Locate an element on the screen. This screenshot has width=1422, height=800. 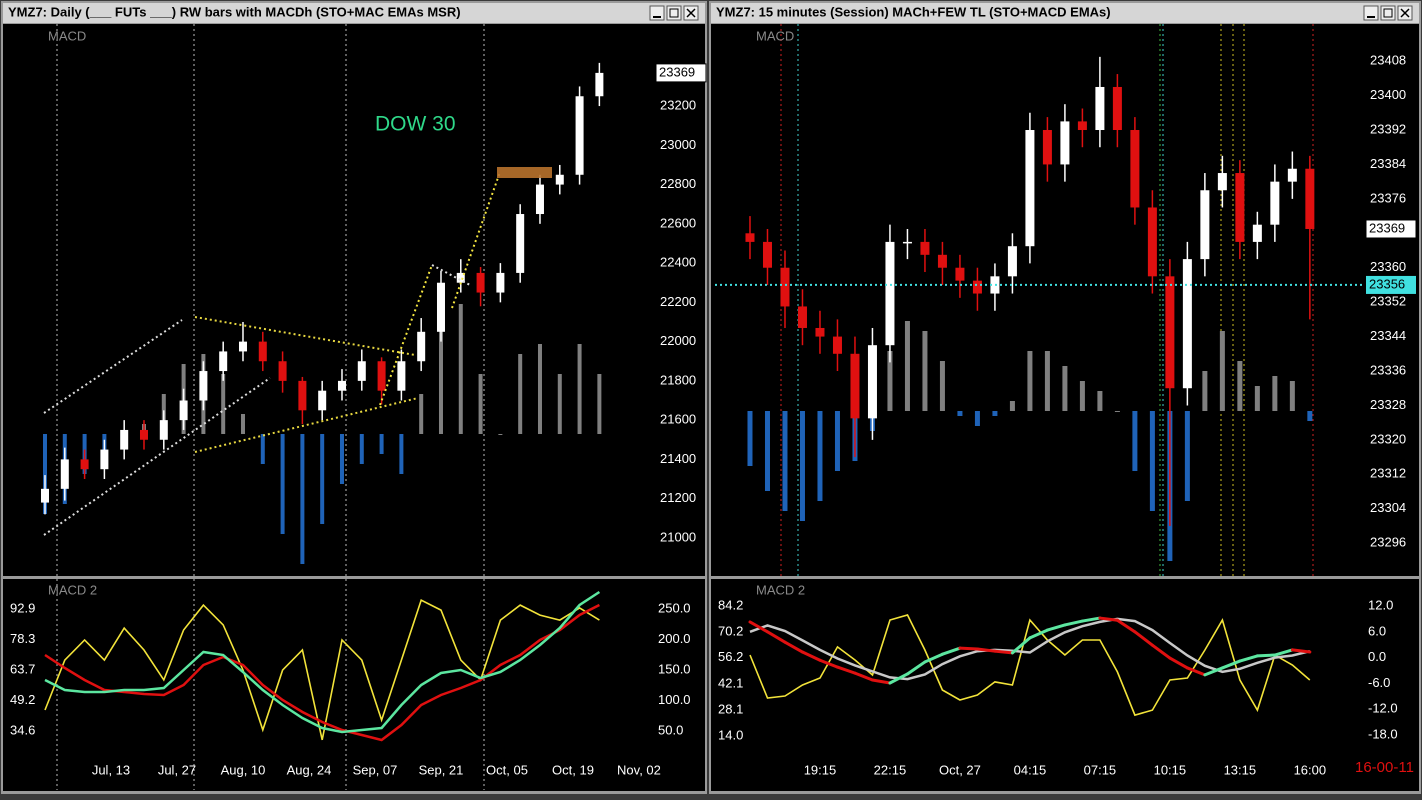
y-tick-label: 23312 is located at coordinates (1388, 473).